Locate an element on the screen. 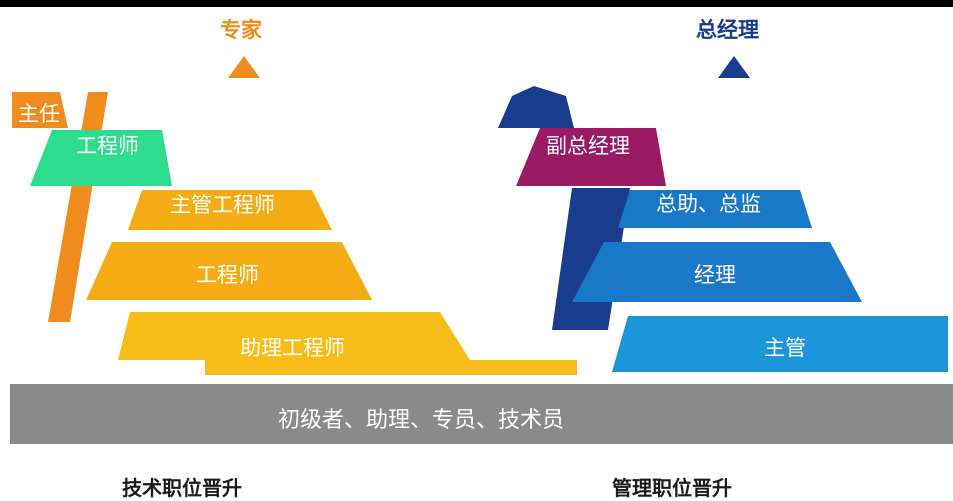 This screenshot has width=953, height=501. left-level-5-label: 助理工程师 is located at coordinates (292, 348).